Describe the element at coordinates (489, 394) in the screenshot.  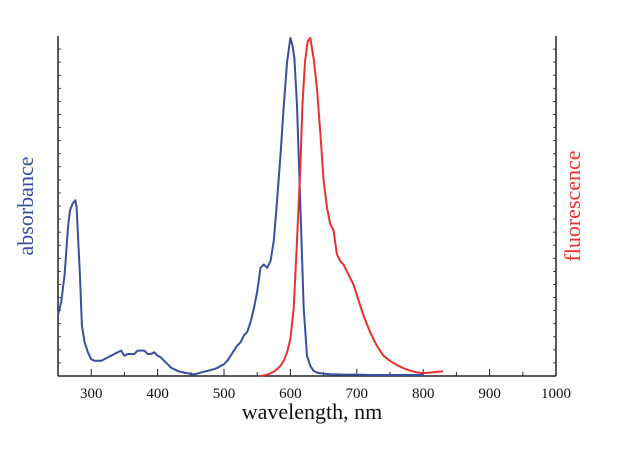
I see `x-tick-label: 900` at that location.